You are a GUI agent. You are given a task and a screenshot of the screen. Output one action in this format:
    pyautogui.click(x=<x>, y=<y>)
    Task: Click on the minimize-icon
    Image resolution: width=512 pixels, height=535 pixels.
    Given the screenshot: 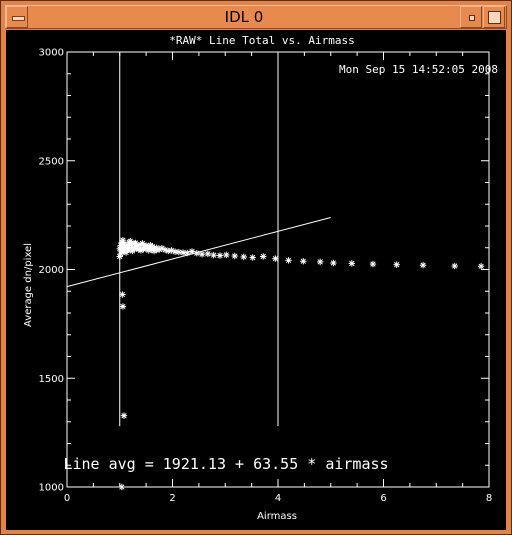 What is the action you would take?
    pyautogui.click(x=472, y=18)
    